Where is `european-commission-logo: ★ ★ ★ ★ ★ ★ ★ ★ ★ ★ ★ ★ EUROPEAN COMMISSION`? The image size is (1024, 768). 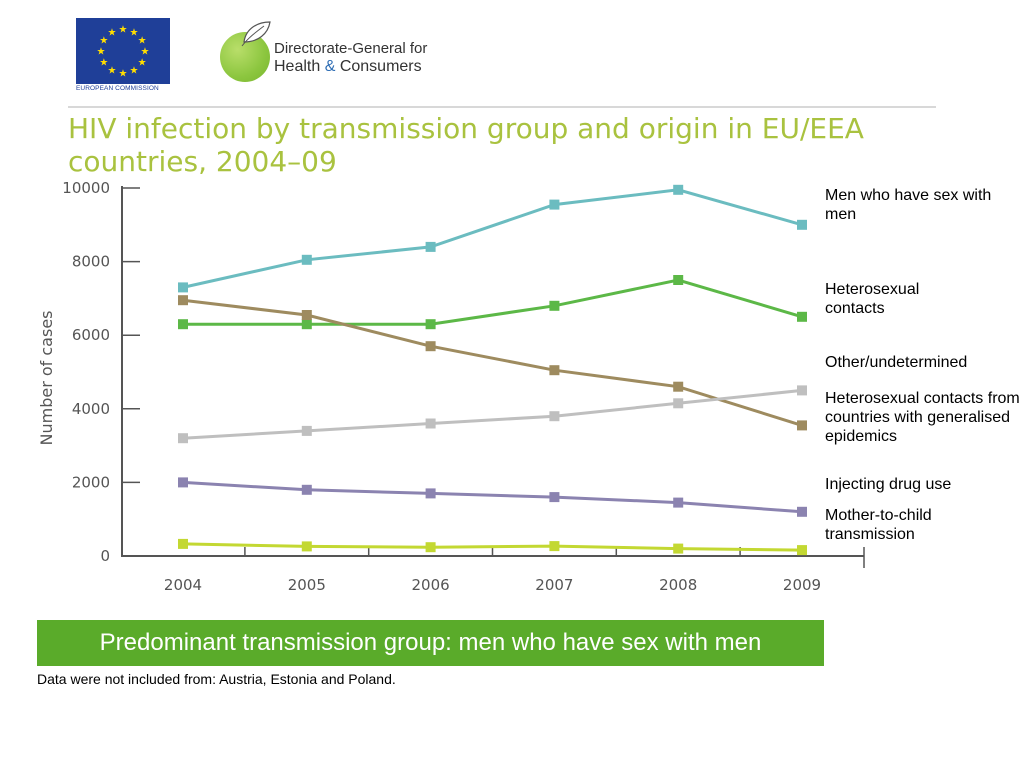 european-commission-logo: ★ ★ ★ ★ ★ ★ ★ ★ ★ ★ ★ ★ EUROPEAN COMMISSION is located at coordinates (124, 56).